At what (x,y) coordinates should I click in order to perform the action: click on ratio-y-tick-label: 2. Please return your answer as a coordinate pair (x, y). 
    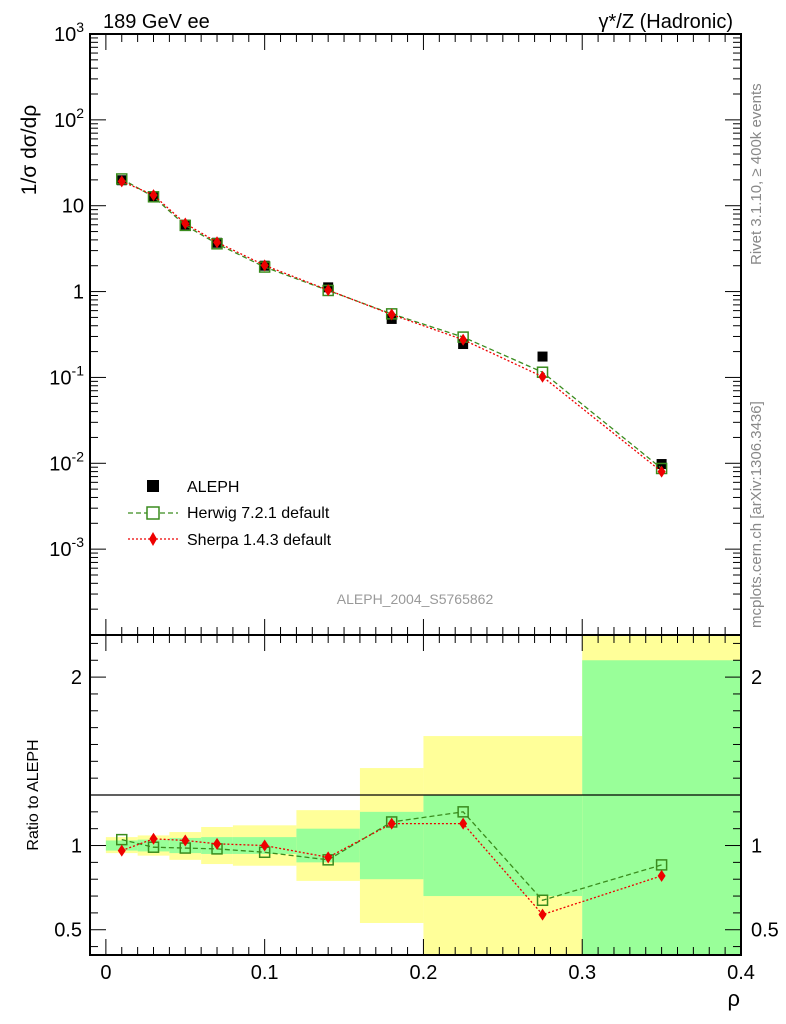
    Looking at the image, I should click on (76, 678).